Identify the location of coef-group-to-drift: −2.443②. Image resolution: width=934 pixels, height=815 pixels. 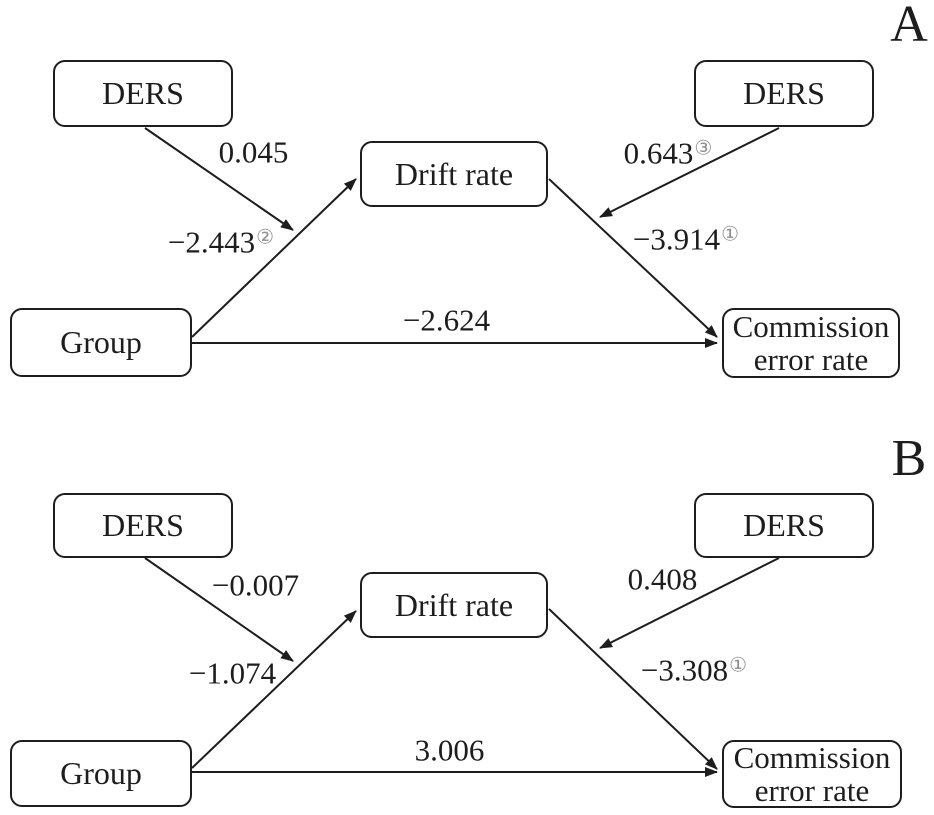
(221, 242).